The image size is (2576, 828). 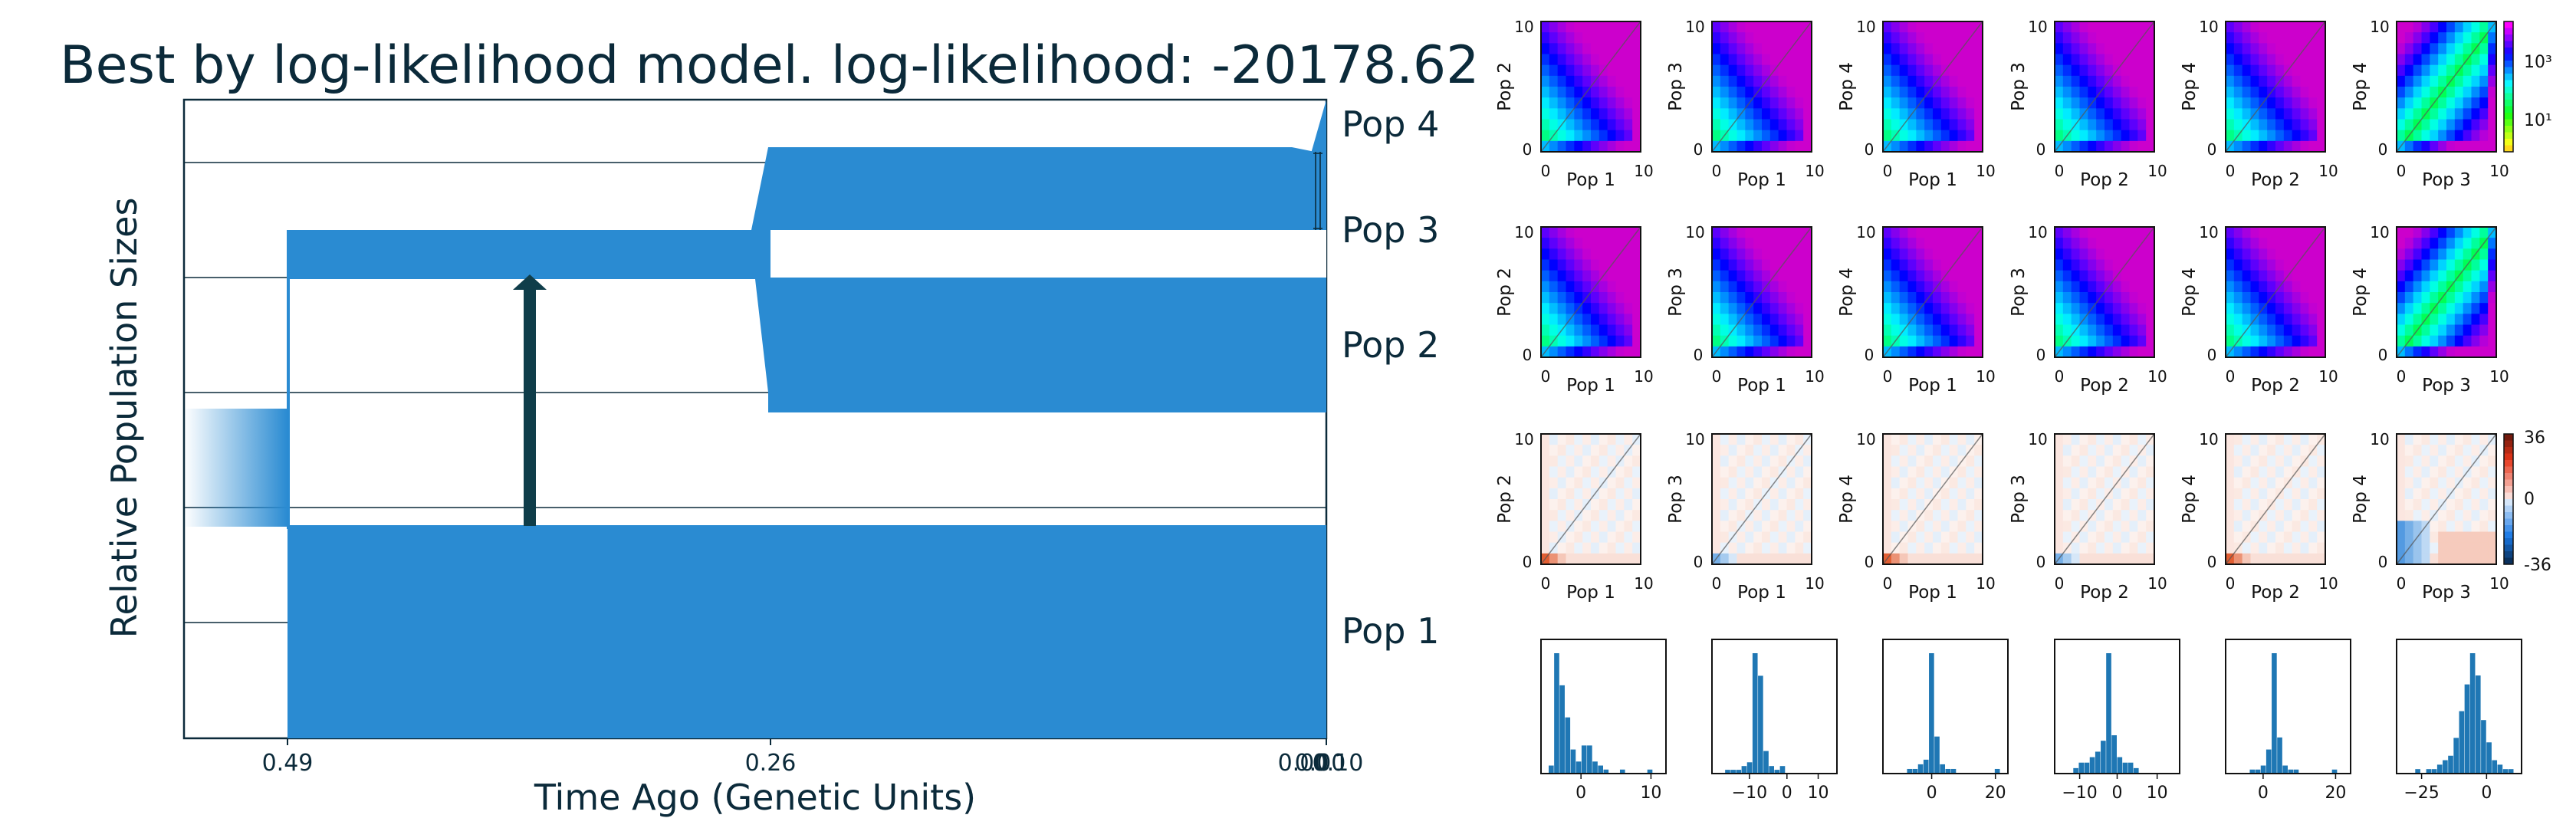 What do you see at coordinates (1038, 189) in the screenshot?
I see `pop3-block` at bounding box center [1038, 189].